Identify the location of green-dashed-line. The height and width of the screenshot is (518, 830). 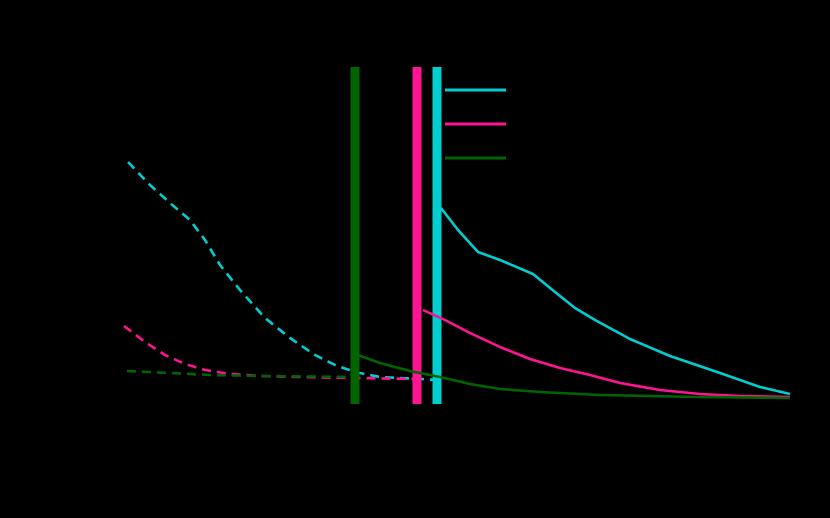
(241, 374).